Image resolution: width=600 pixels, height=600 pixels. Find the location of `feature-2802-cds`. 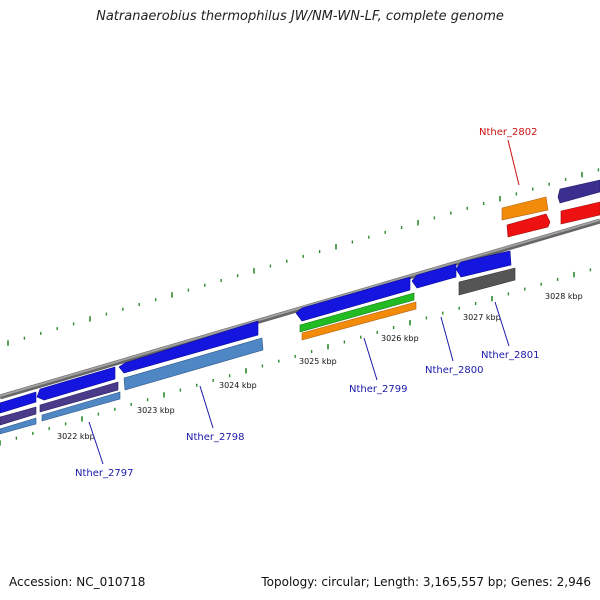

feature-2802-cds is located at coordinates (525, 208).